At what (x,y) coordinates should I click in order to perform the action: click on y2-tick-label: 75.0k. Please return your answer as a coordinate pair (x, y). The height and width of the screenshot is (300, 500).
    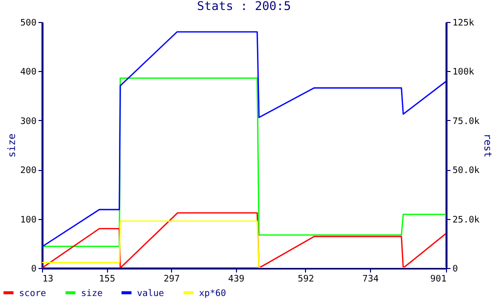
    Looking at the image, I should click on (466, 121).